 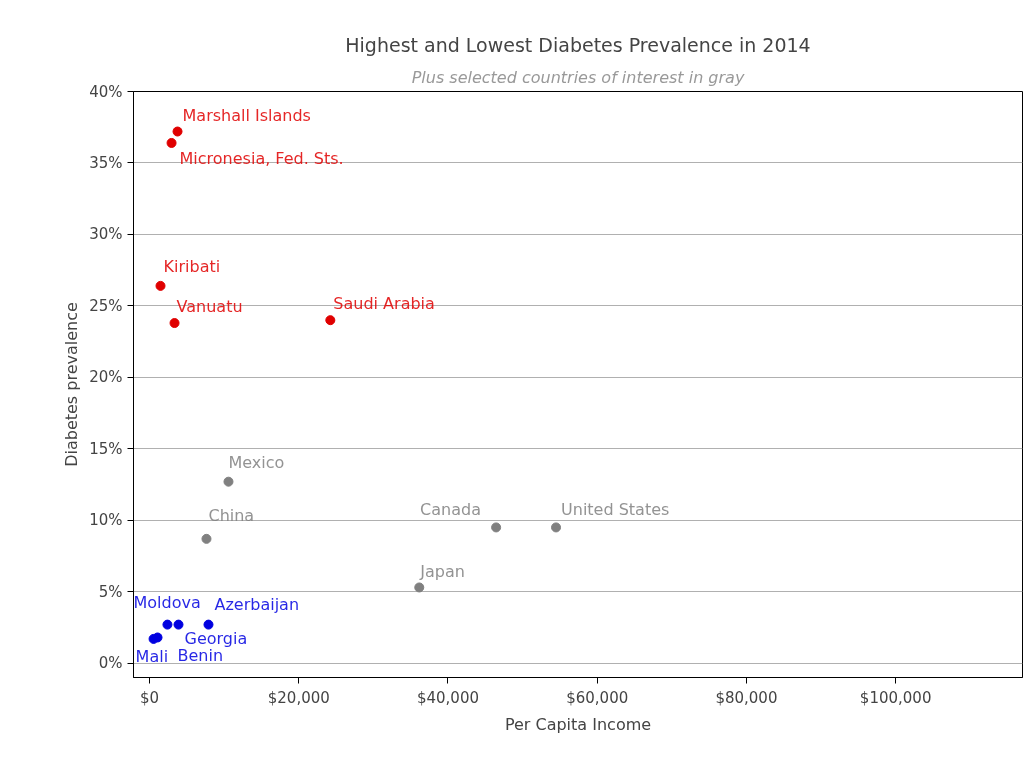 What do you see at coordinates (597, 697) in the screenshot?
I see `x-tick-label: $60,000` at bounding box center [597, 697].